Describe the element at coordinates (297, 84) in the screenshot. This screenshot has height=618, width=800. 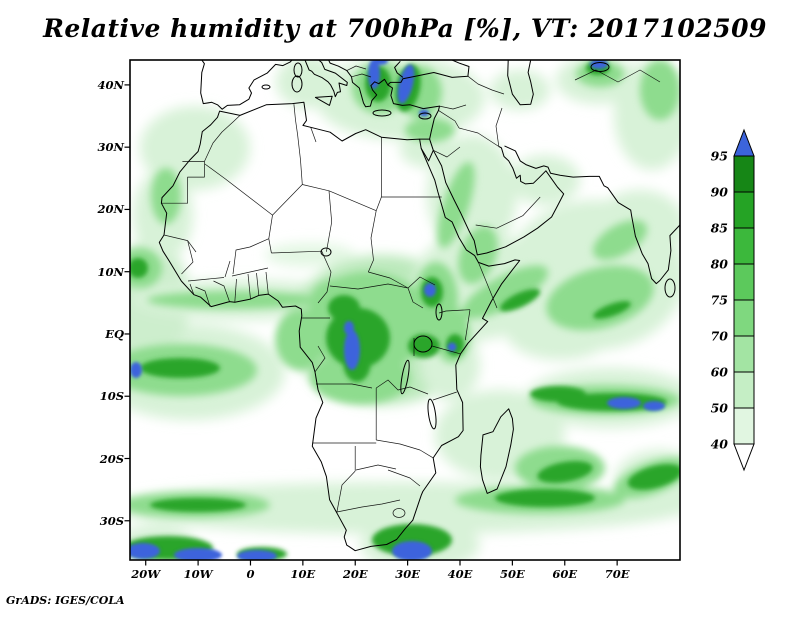
I see `sardinia-island` at that location.